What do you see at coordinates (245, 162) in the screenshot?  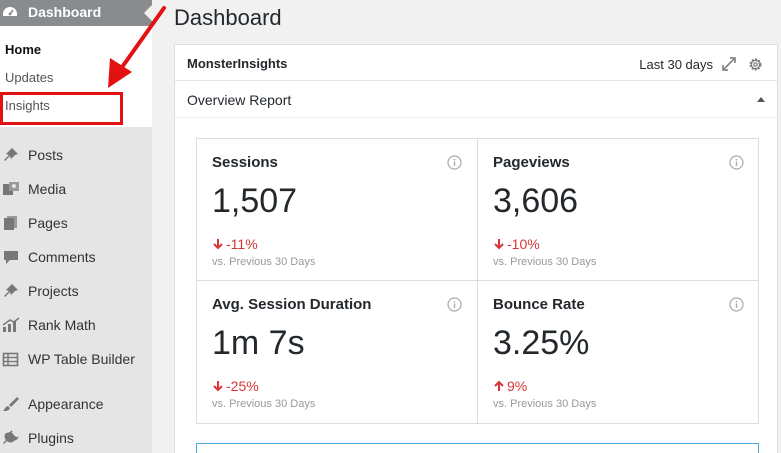 I see `stat-label: Sessions` at bounding box center [245, 162].